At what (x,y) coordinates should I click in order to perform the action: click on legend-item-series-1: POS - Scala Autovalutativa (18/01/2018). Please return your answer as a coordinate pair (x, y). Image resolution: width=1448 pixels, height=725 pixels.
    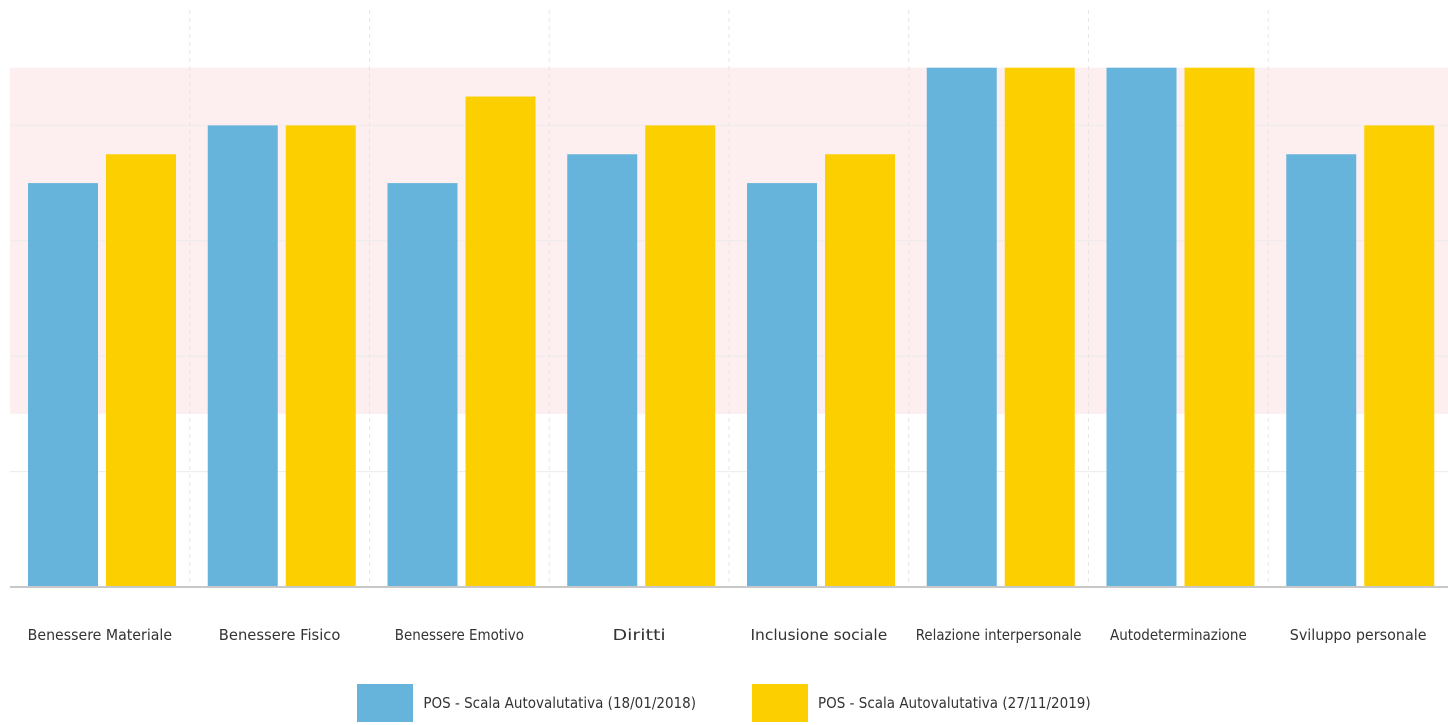
    Looking at the image, I should click on (526, 703).